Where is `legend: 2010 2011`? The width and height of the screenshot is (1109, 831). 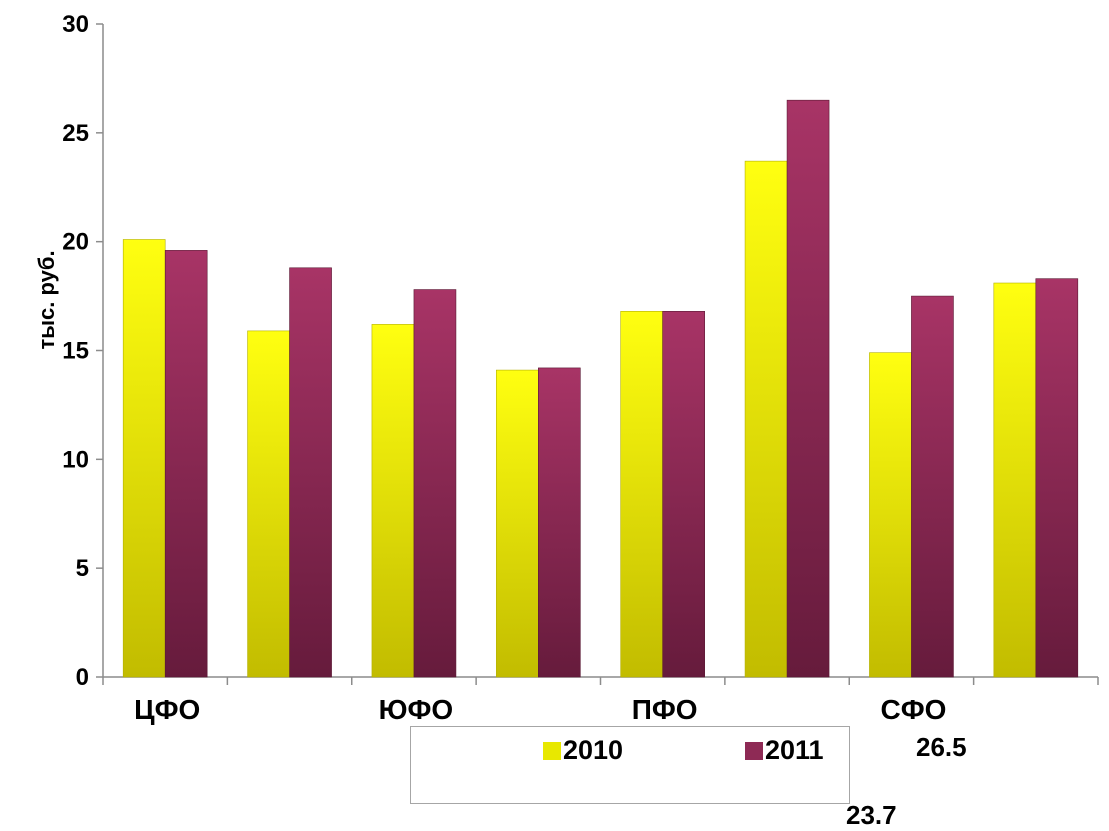 legend: 2010 2011 is located at coordinates (630, 765).